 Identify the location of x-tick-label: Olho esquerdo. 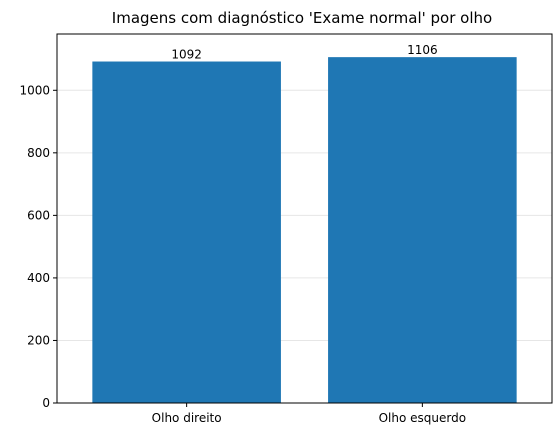
(422, 418).